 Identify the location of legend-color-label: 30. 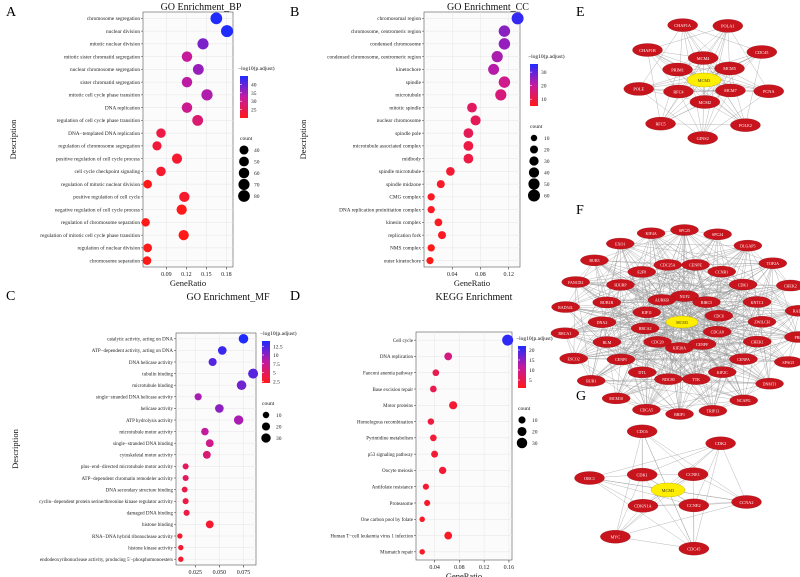
(544, 73).